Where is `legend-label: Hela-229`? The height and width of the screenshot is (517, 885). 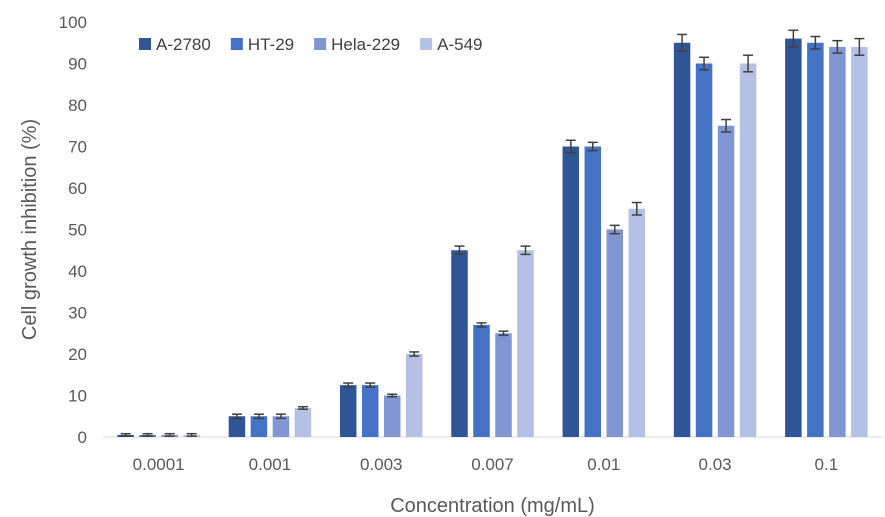 legend-label: Hela-229 is located at coordinates (365, 44).